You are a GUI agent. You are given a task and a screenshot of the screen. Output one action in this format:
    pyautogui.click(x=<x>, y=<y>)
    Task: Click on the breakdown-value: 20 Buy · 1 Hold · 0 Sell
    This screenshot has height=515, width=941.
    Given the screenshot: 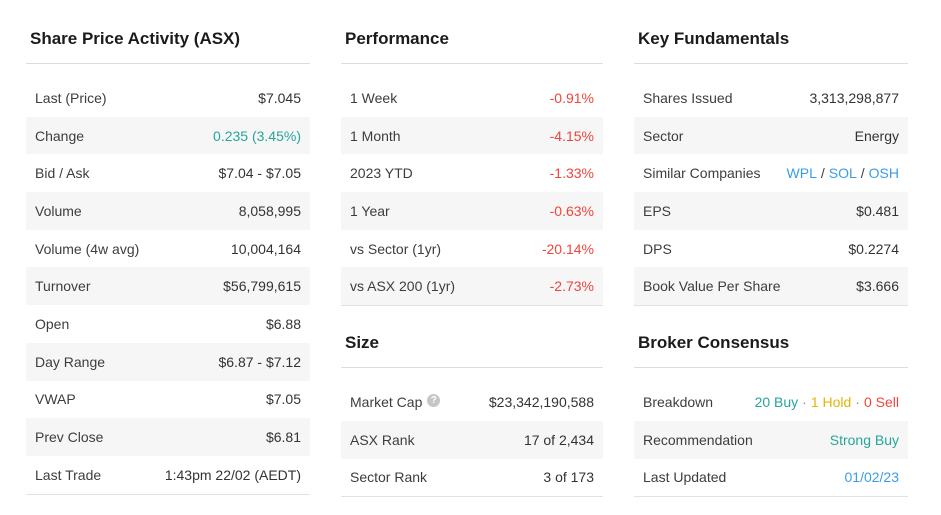 What is the action you would take?
    pyautogui.click(x=827, y=402)
    